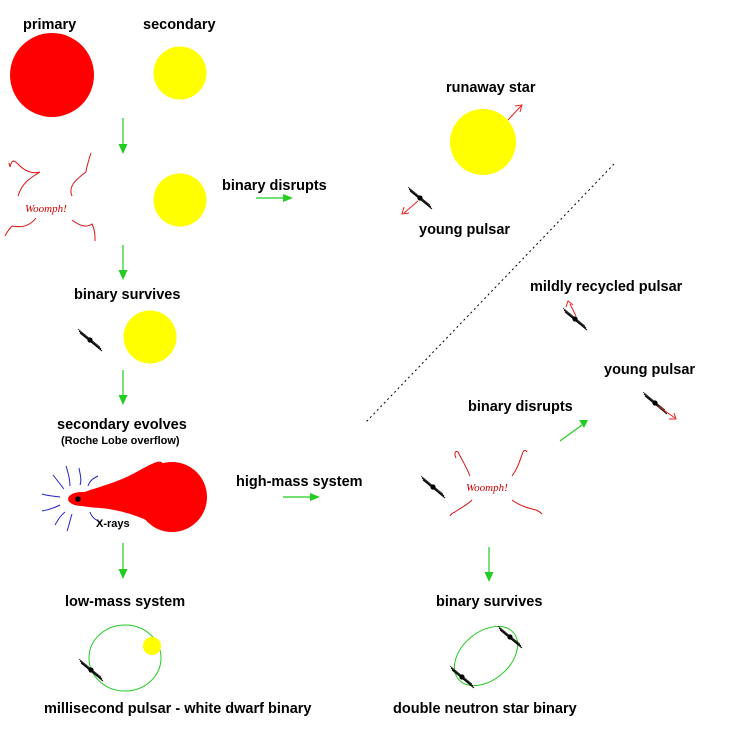 This screenshot has width=733, height=730. Describe the element at coordinates (172, 497) in the screenshot. I see `giant-donor-star` at that location.